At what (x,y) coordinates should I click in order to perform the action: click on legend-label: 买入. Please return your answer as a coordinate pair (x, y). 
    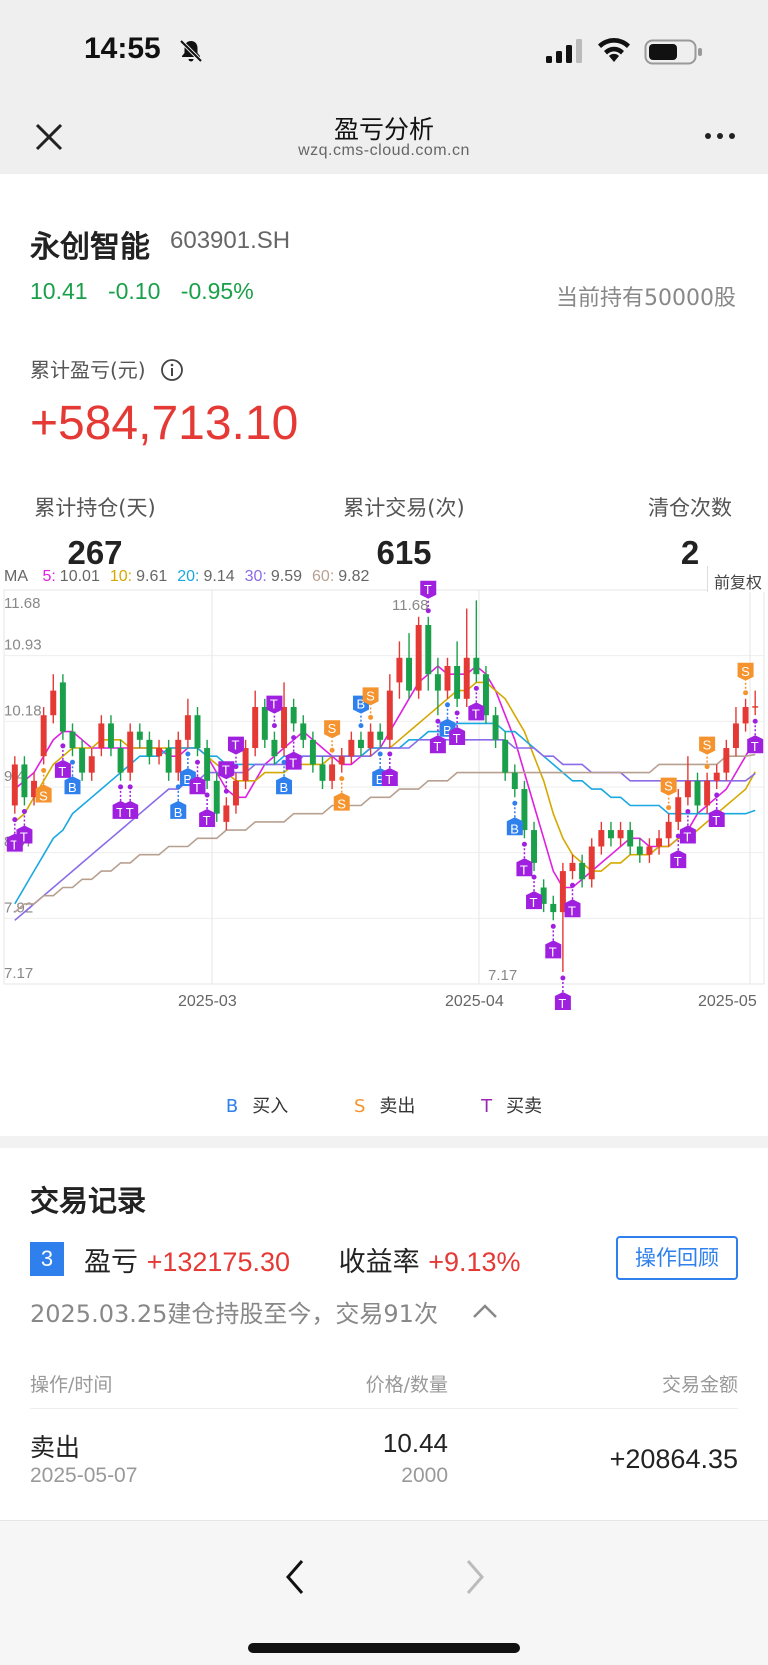
    Looking at the image, I should click on (270, 1106).